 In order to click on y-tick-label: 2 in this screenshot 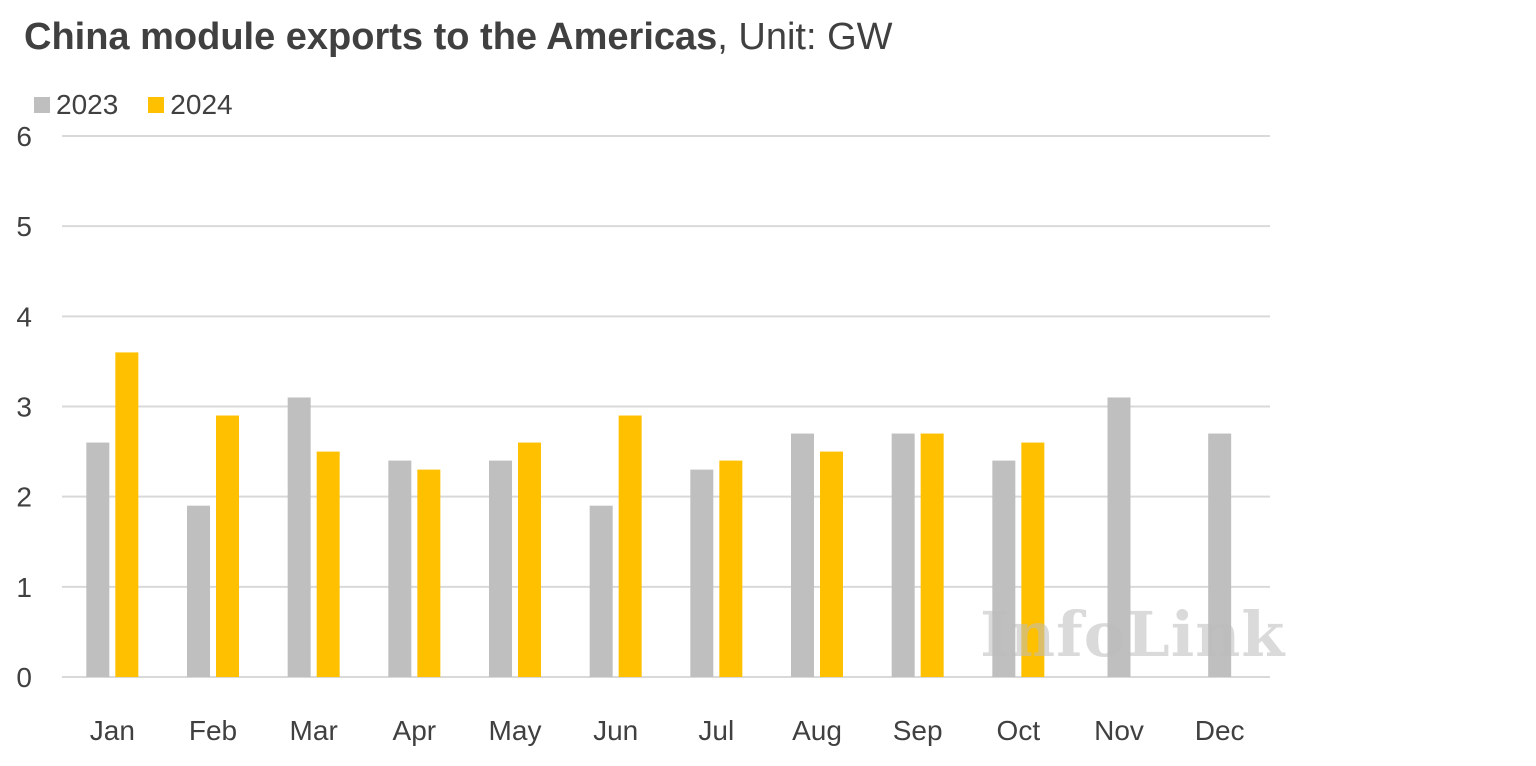, I will do `click(24, 497)`.